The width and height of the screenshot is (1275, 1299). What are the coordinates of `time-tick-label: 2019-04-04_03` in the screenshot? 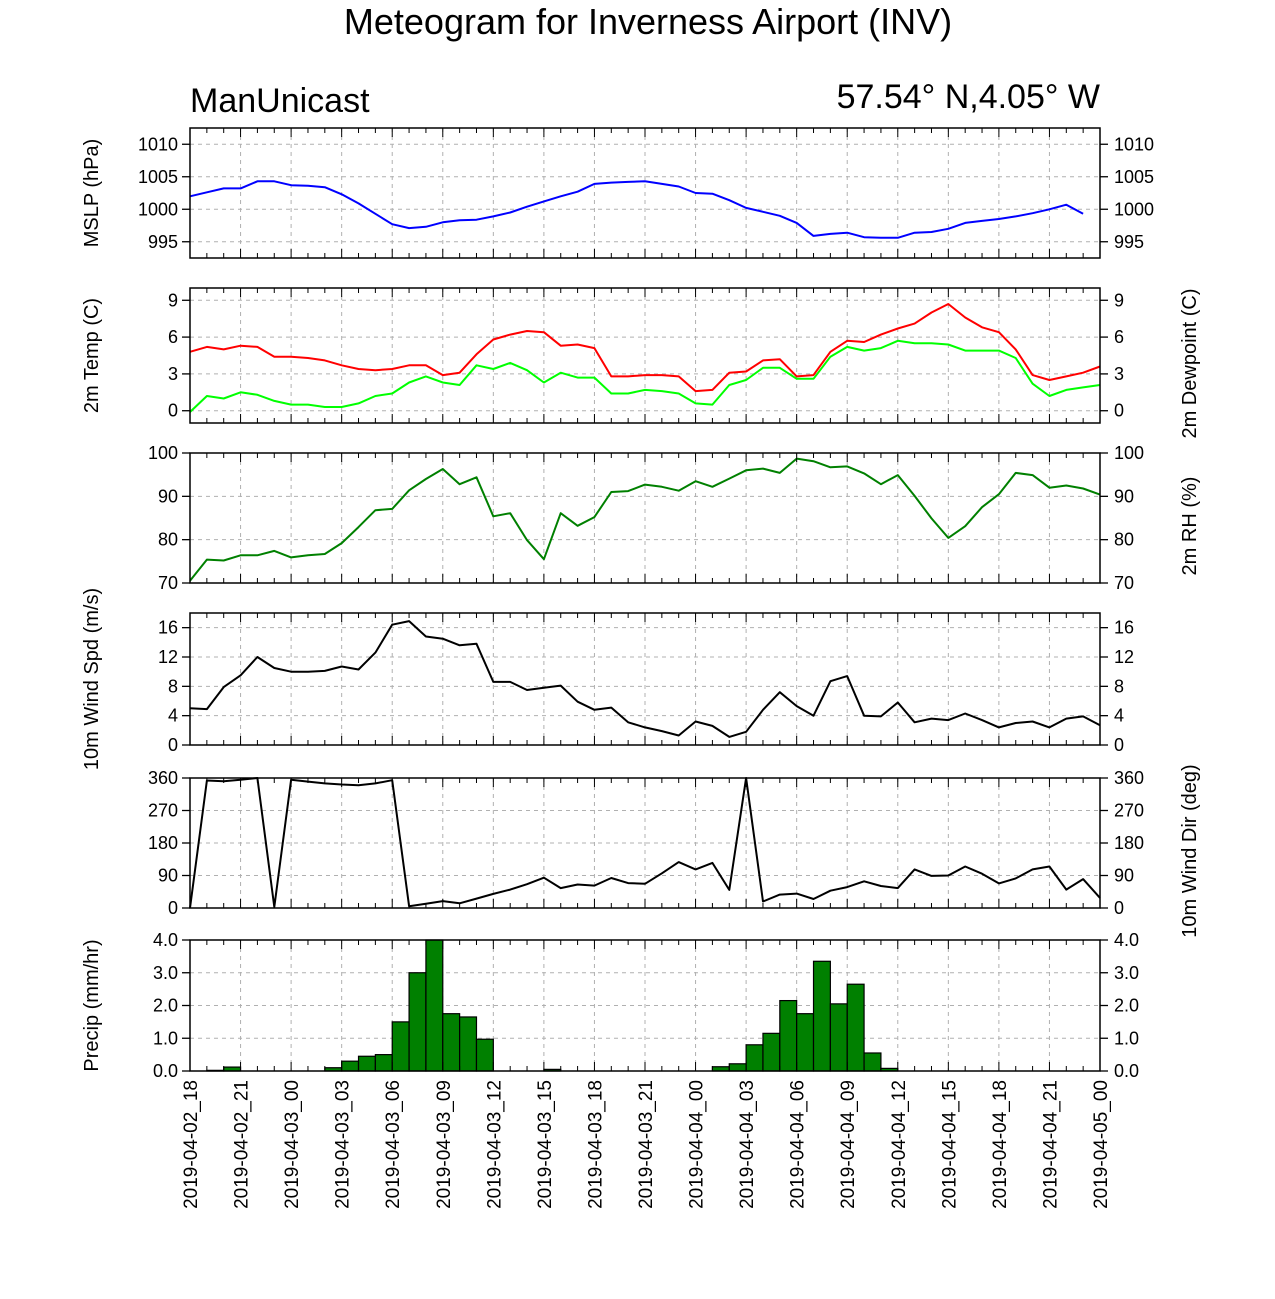 It's located at (747, 1144).